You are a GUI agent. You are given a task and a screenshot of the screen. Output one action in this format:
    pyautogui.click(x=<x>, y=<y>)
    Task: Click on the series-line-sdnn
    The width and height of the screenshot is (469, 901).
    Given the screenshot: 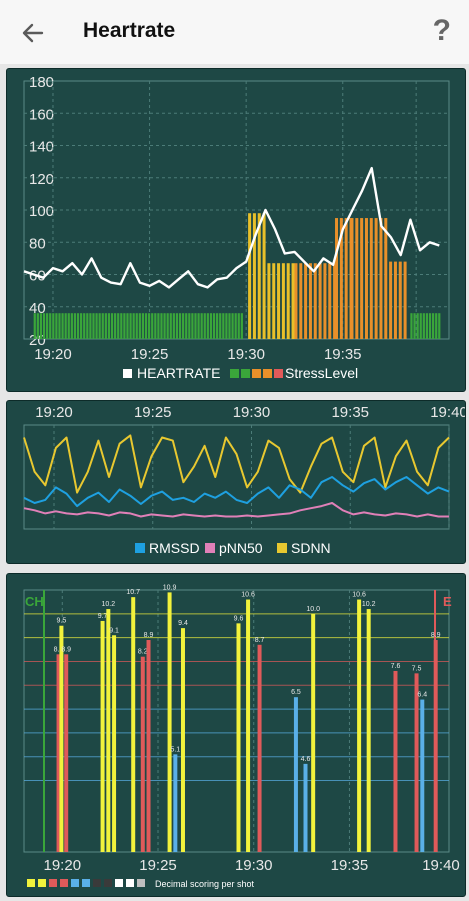 What is the action you would take?
    pyautogui.click(x=236, y=464)
    